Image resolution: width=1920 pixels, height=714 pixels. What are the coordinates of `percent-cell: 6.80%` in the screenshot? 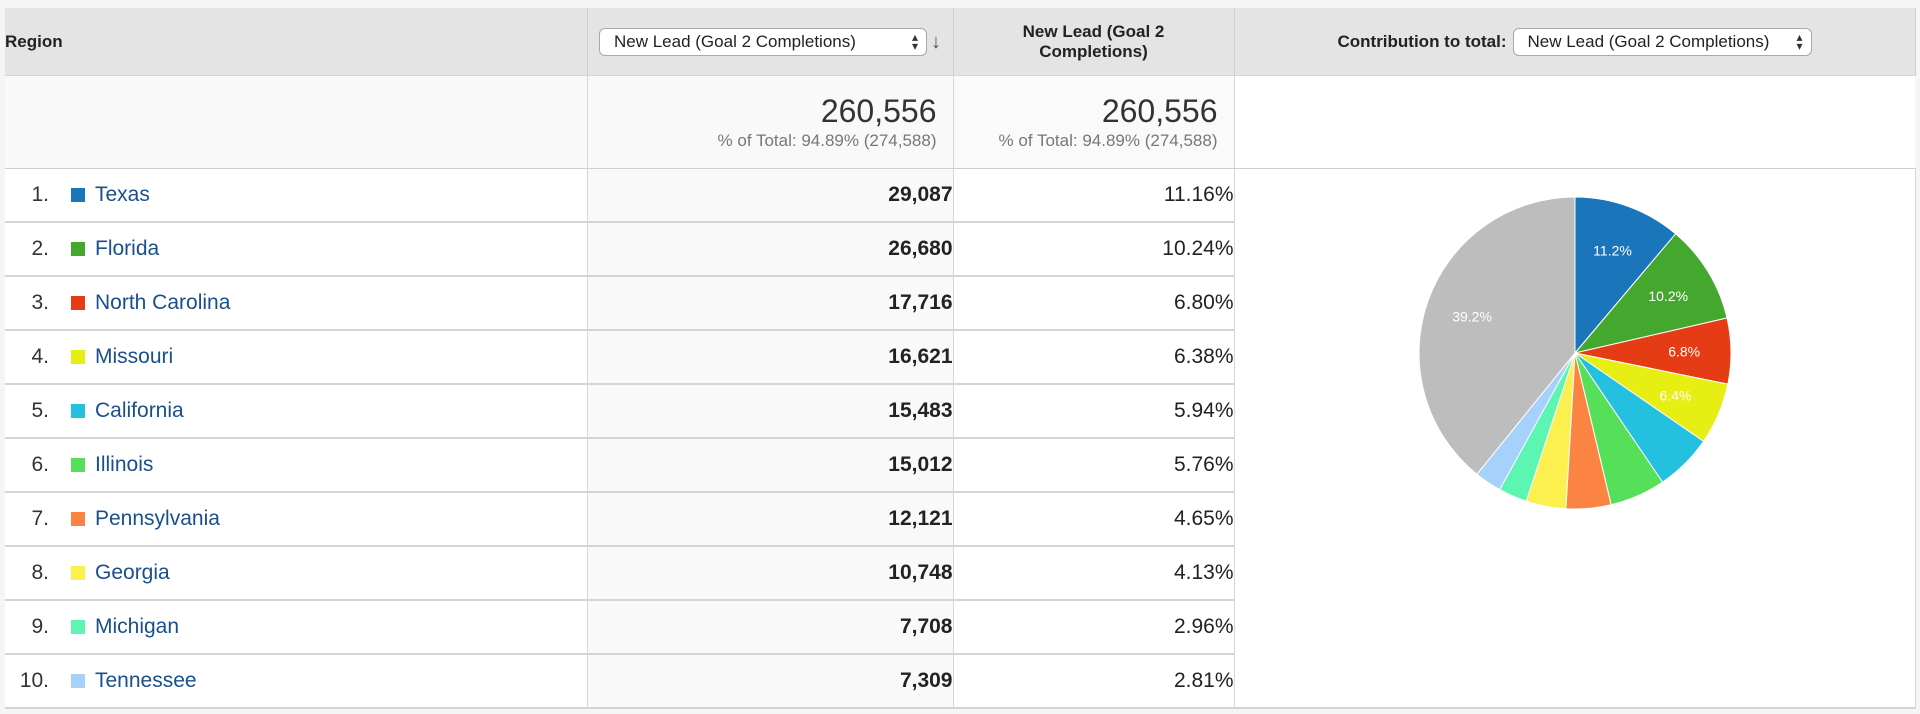 It's located at (1094, 303).